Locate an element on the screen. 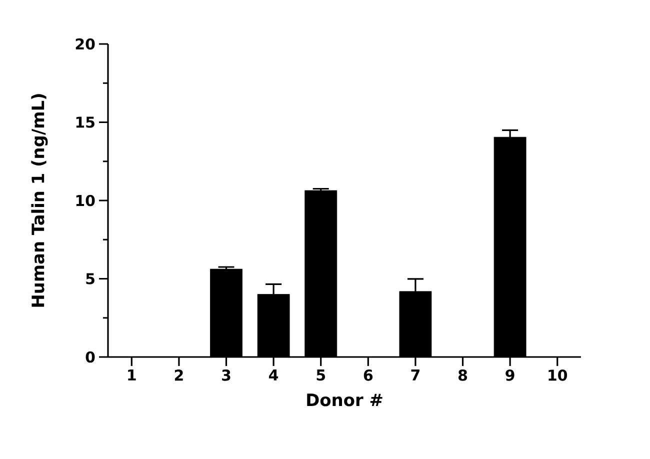 The width and height of the screenshot is (650, 459). y-tick-label: 20 is located at coordinates (85, 44).